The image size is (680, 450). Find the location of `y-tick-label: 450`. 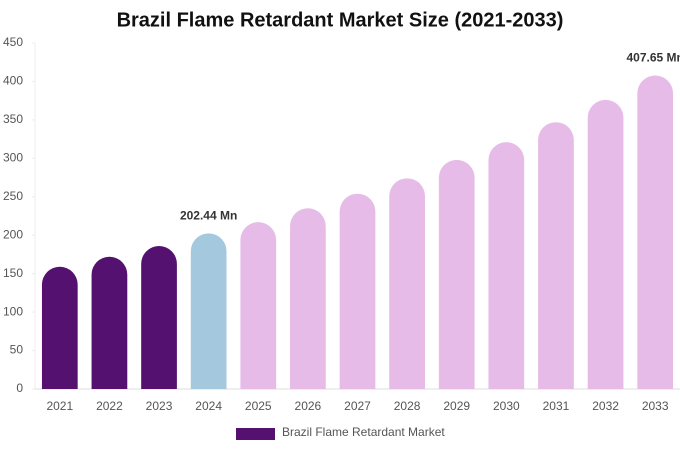

y-tick-label: 450 is located at coordinates (13, 42).